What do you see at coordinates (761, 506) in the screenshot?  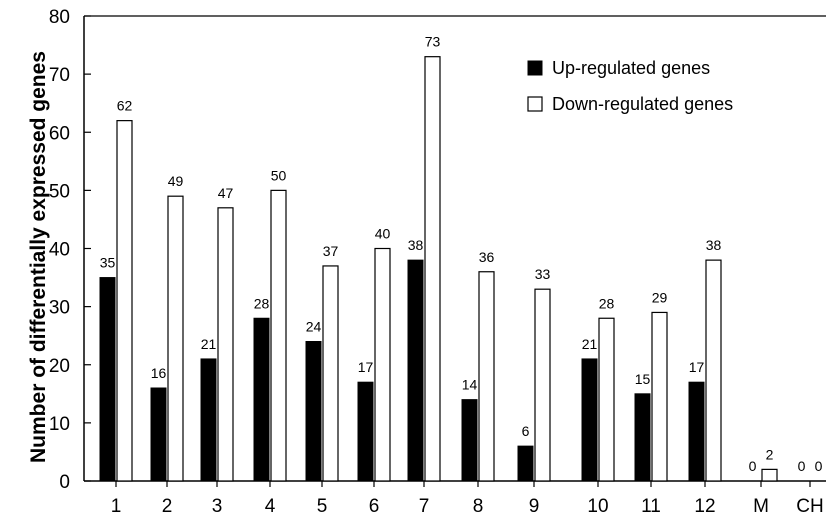 I see `x-tick-label: M` at bounding box center [761, 506].